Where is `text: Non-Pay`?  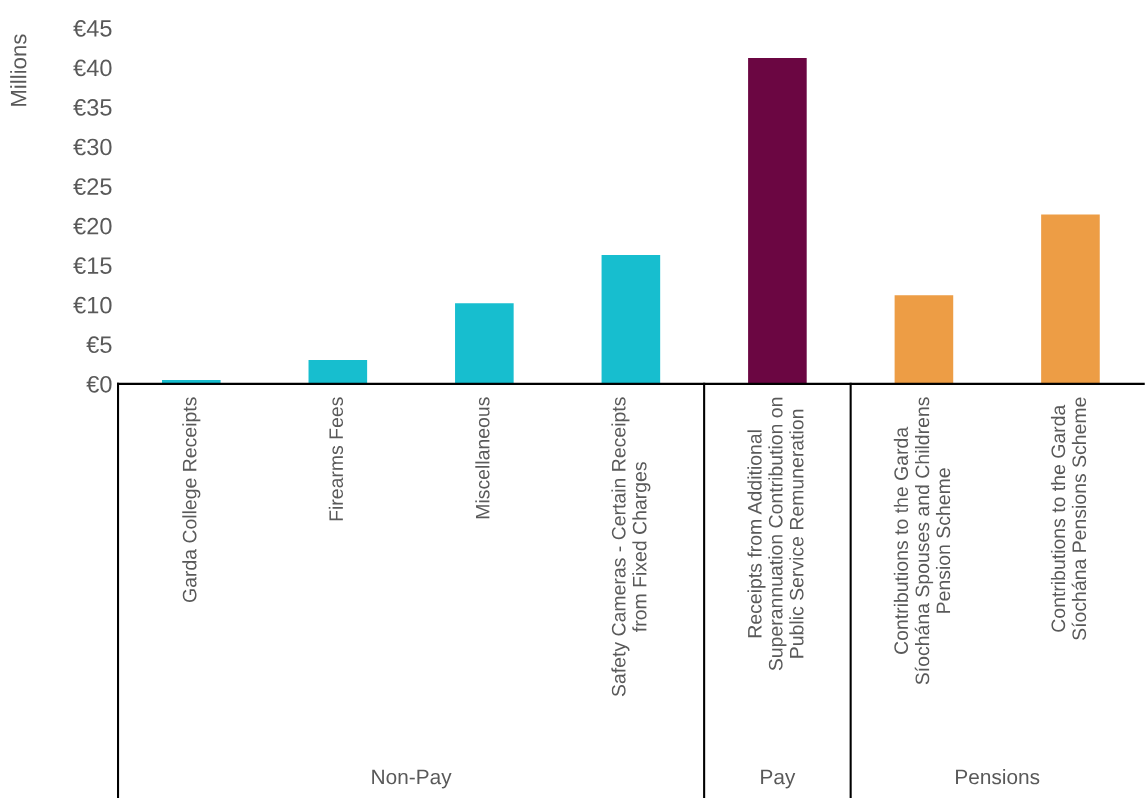
text: Non-Pay is located at coordinates (412, 779).